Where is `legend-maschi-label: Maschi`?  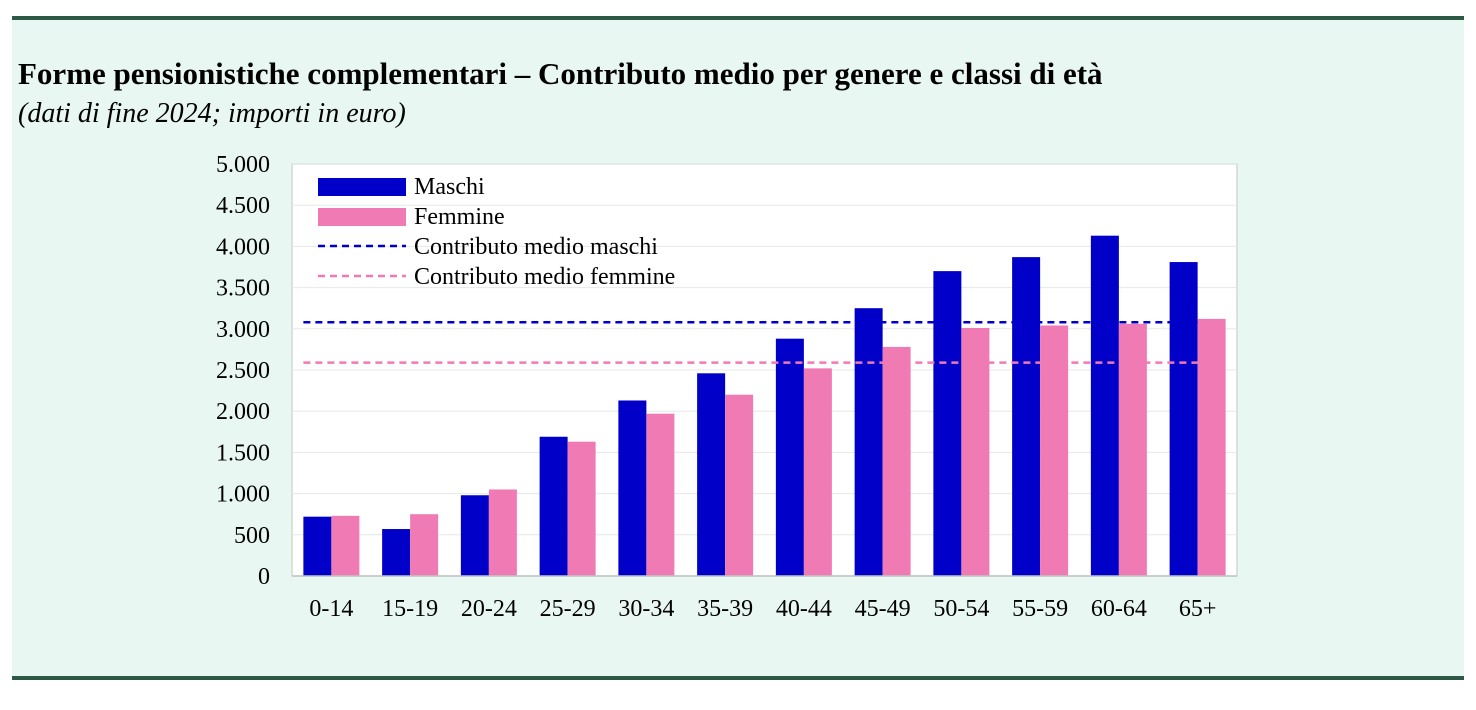 legend-maschi-label: Maschi is located at coordinates (449, 187).